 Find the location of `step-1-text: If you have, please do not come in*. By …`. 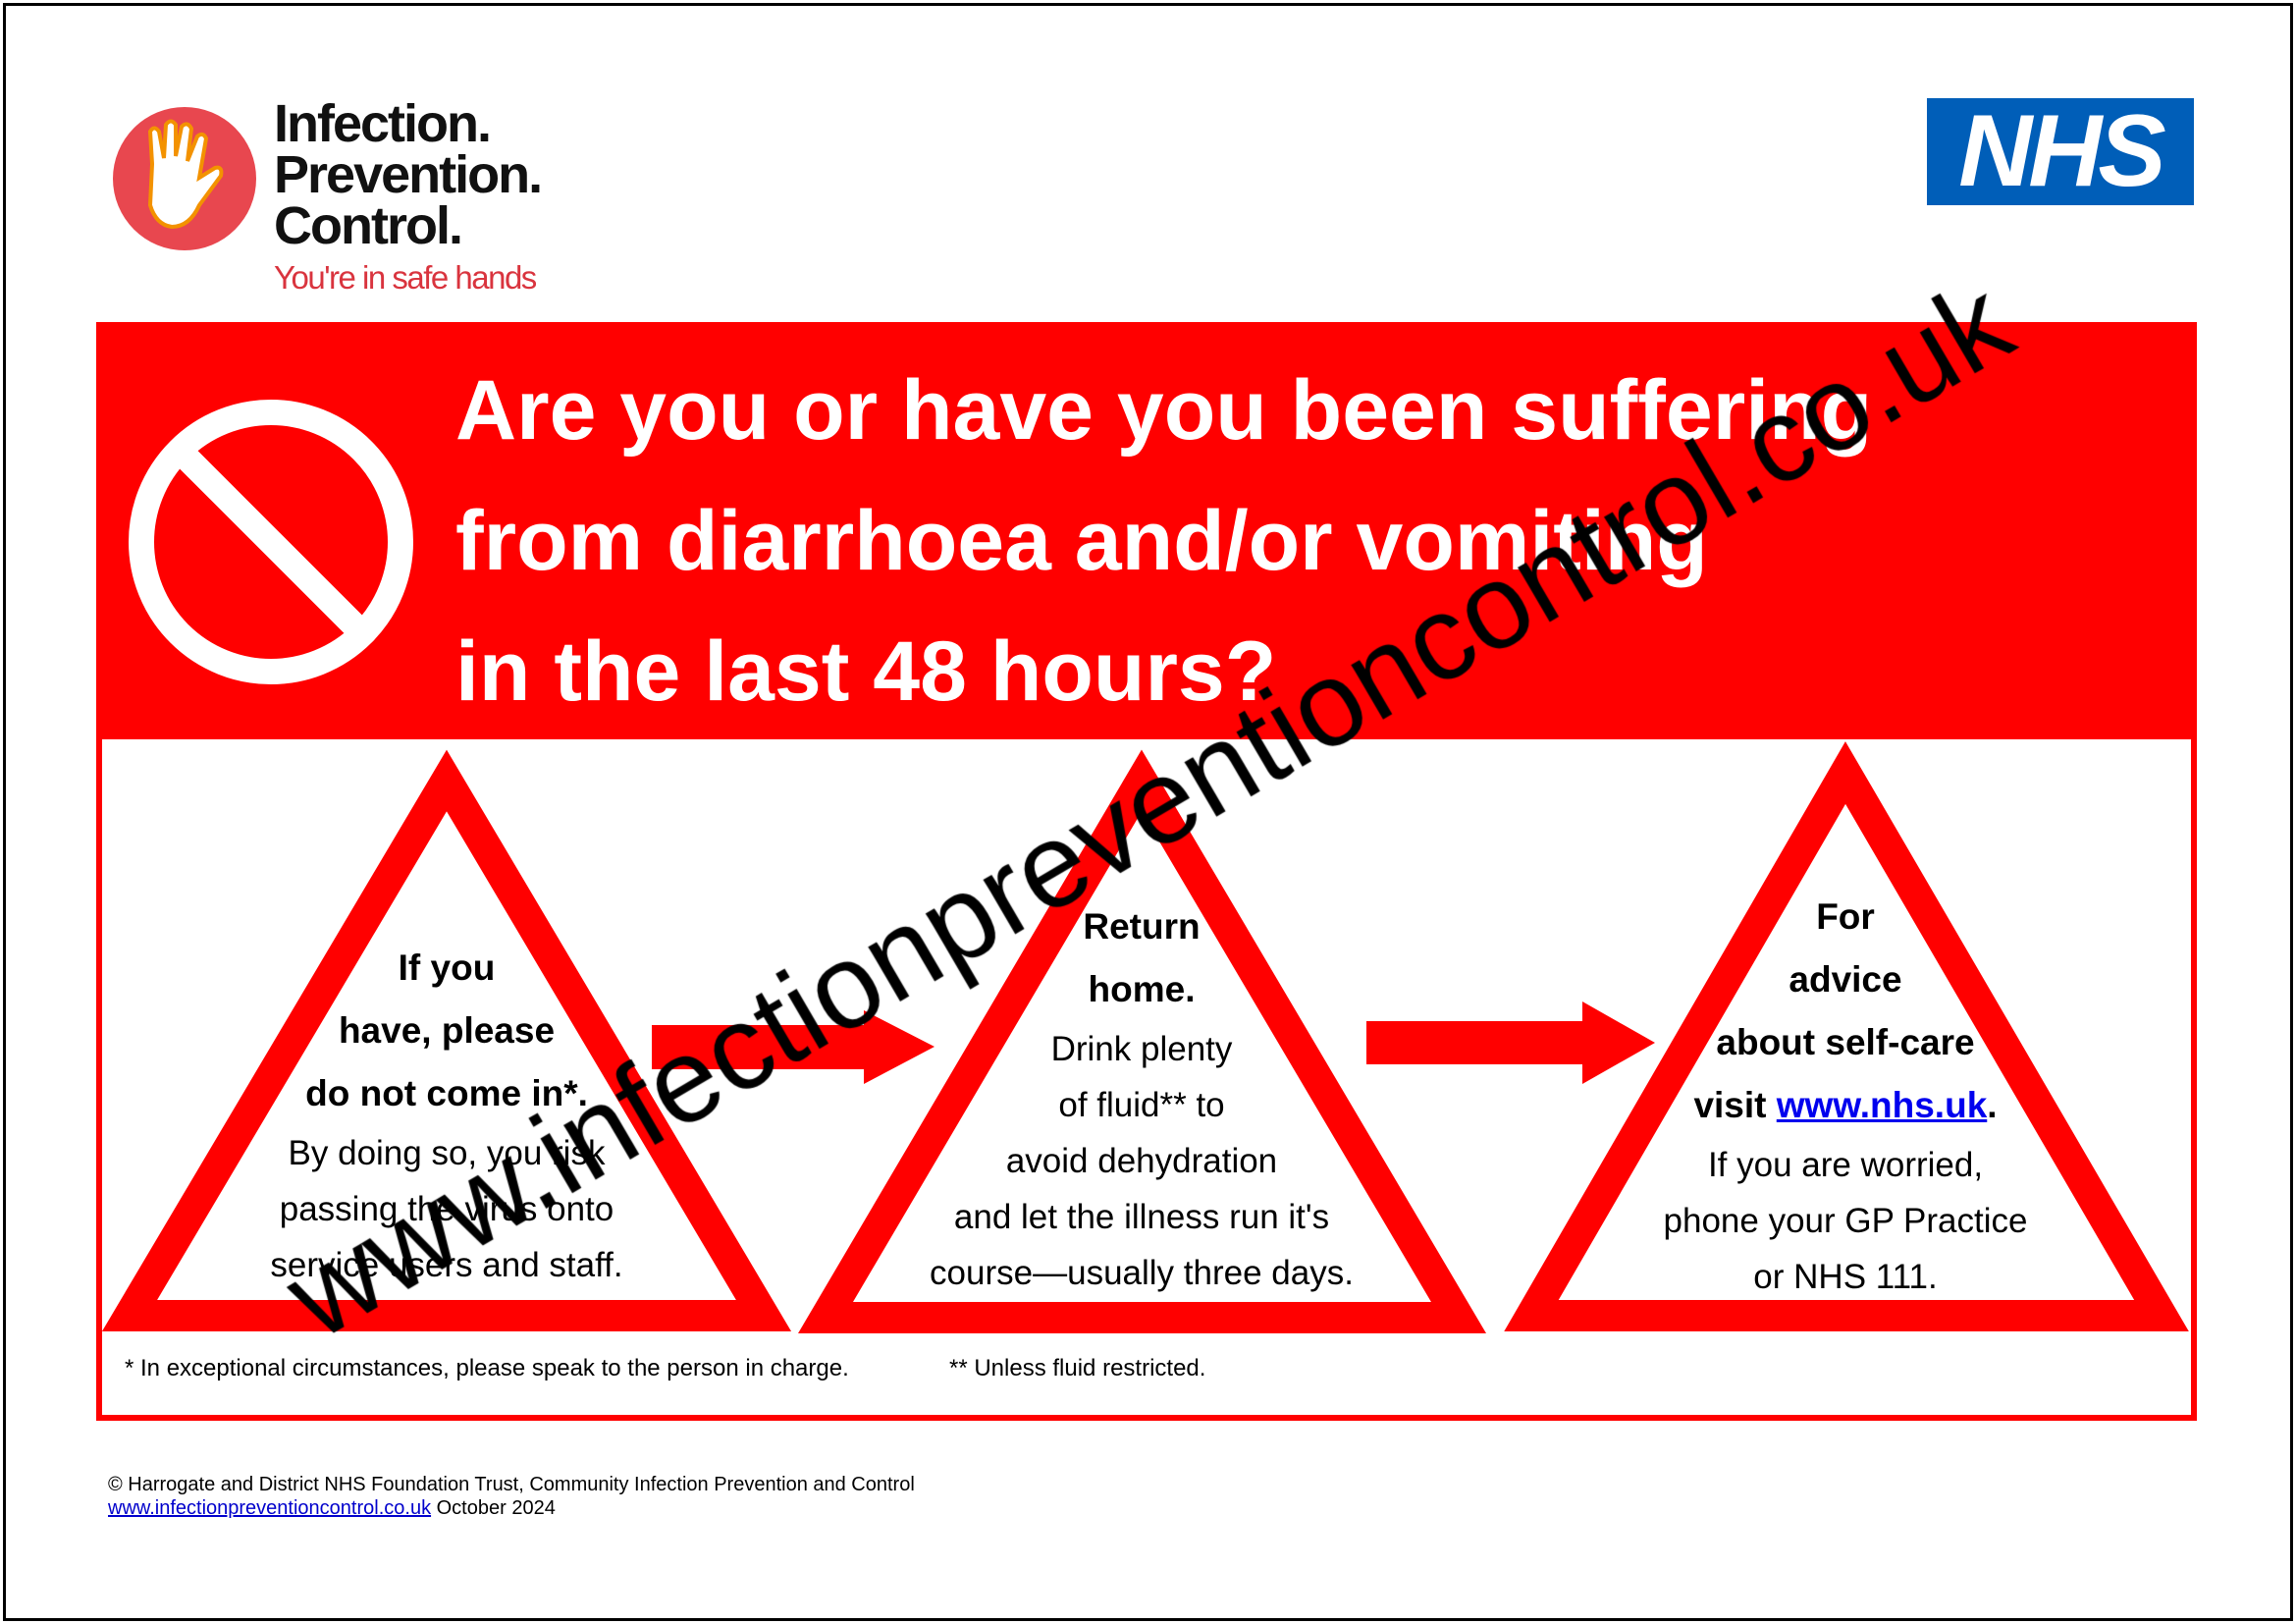

step-1-text: If you have, please do not come in*. By … is located at coordinates (446, 1115).